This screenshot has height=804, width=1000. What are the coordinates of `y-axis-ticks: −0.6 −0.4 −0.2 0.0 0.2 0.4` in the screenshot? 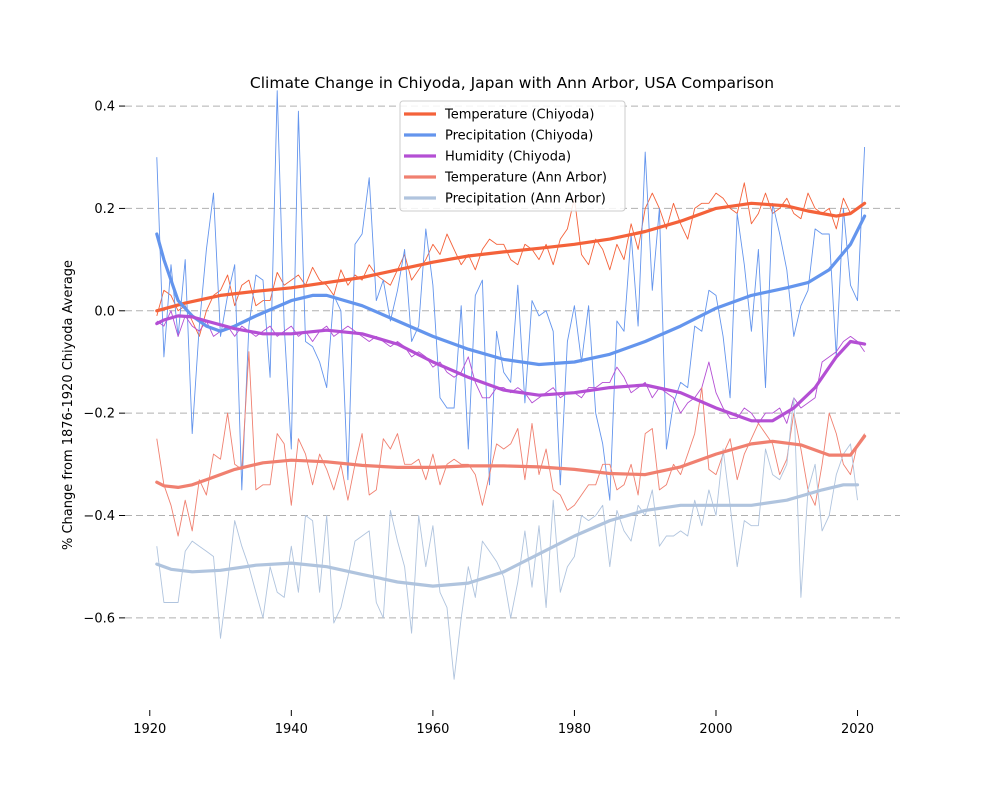 It's located at (104, 363).